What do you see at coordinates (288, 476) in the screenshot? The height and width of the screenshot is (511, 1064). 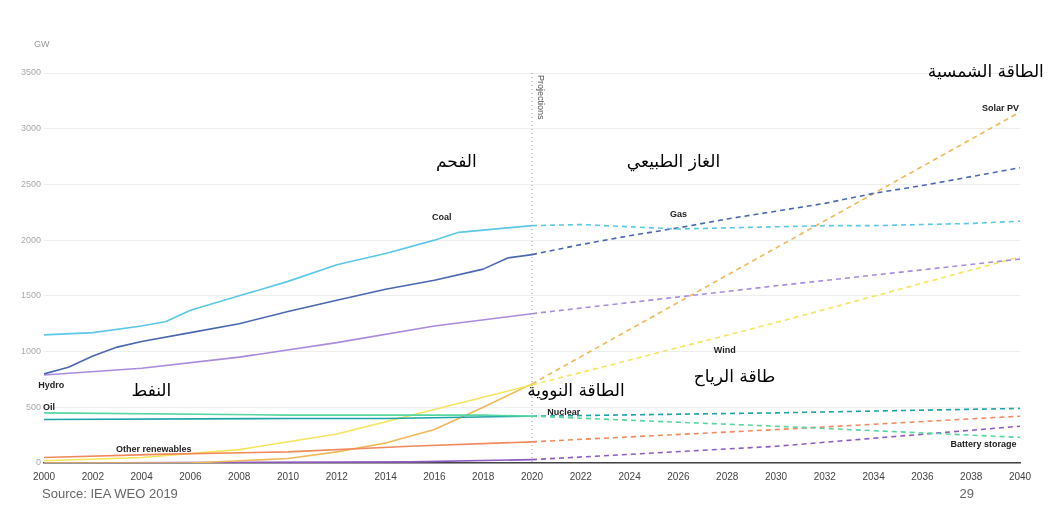 I see `x-tick-label: 2010` at bounding box center [288, 476].